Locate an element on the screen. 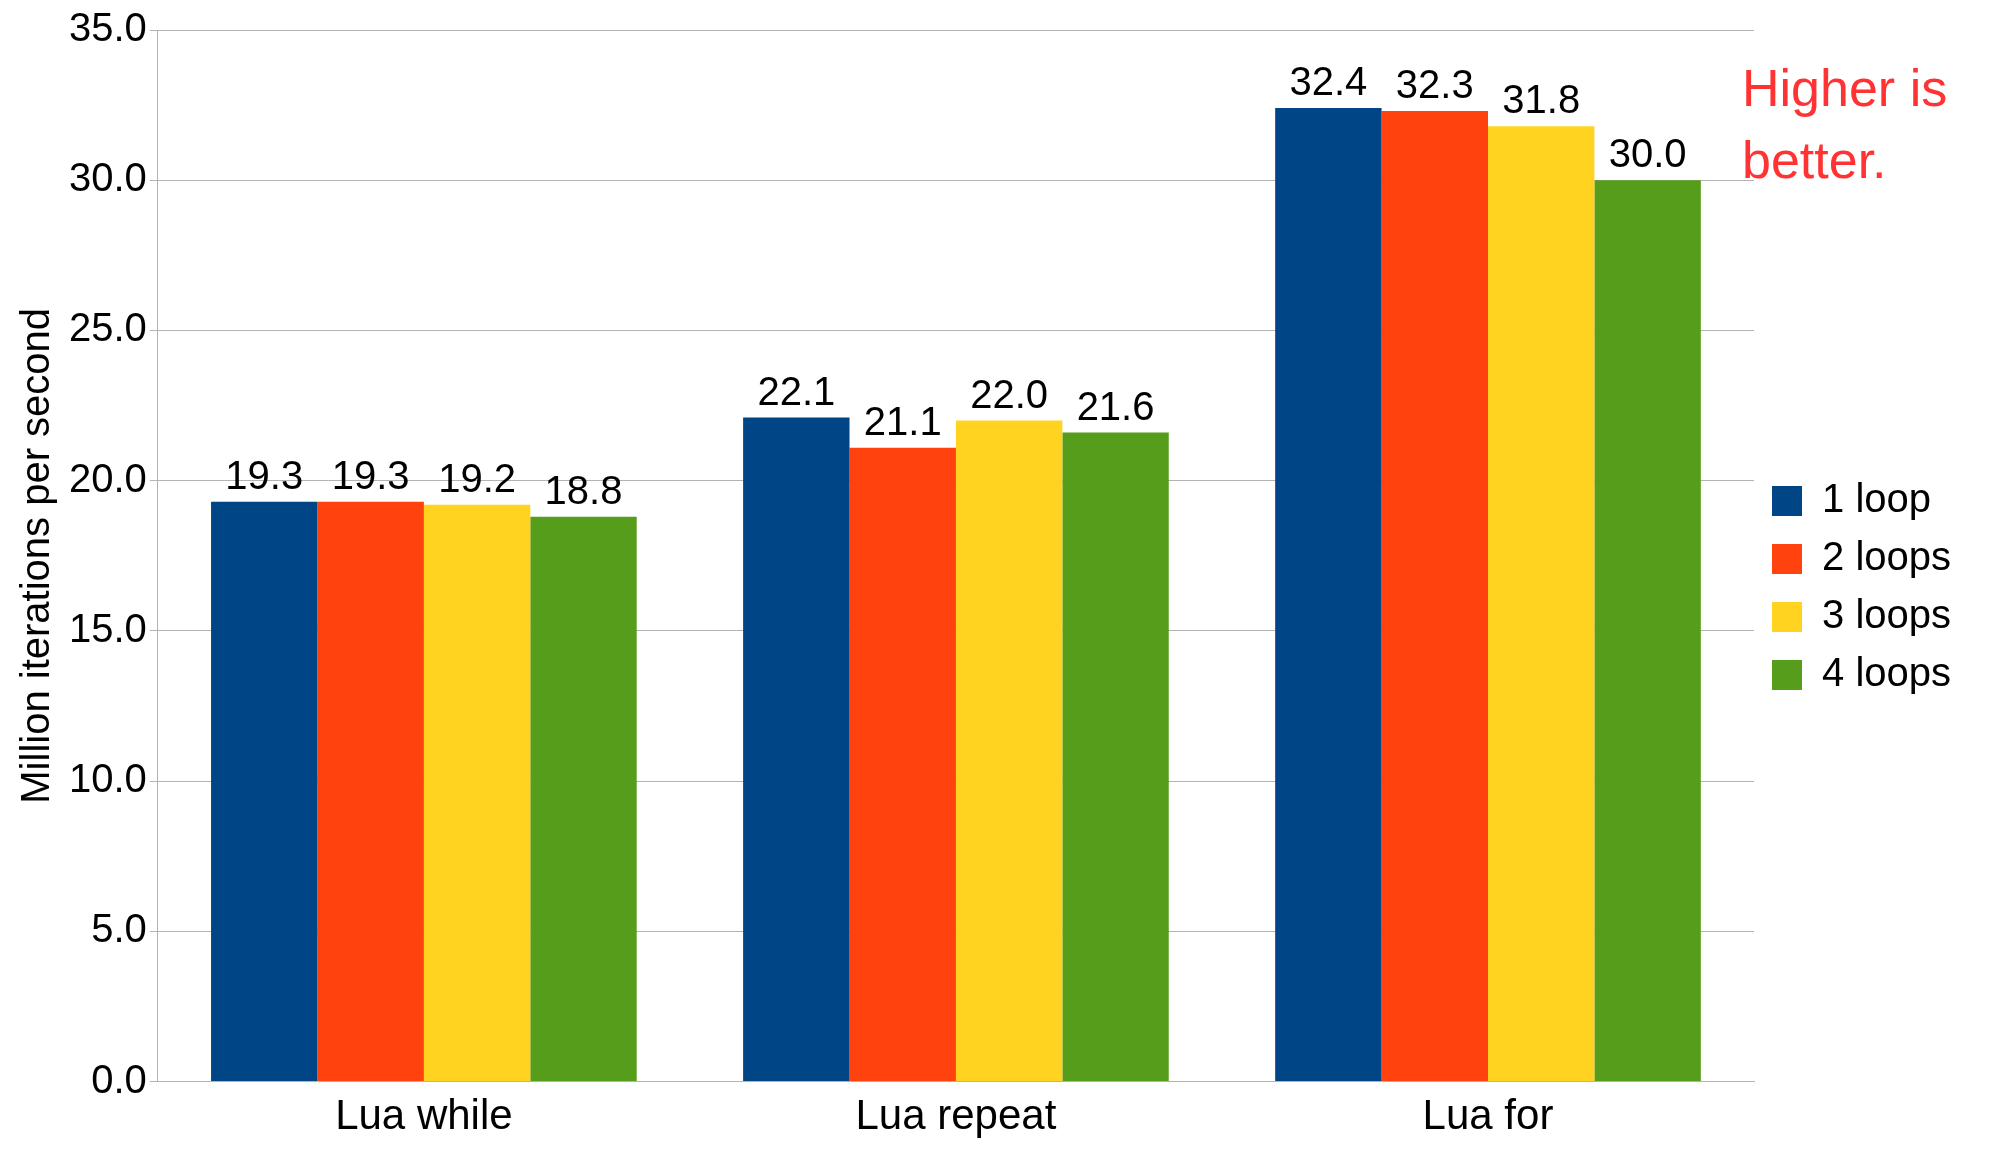 This screenshot has height=1156, width=2001. legend-label: 1 loop is located at coordinates (1876, 498).